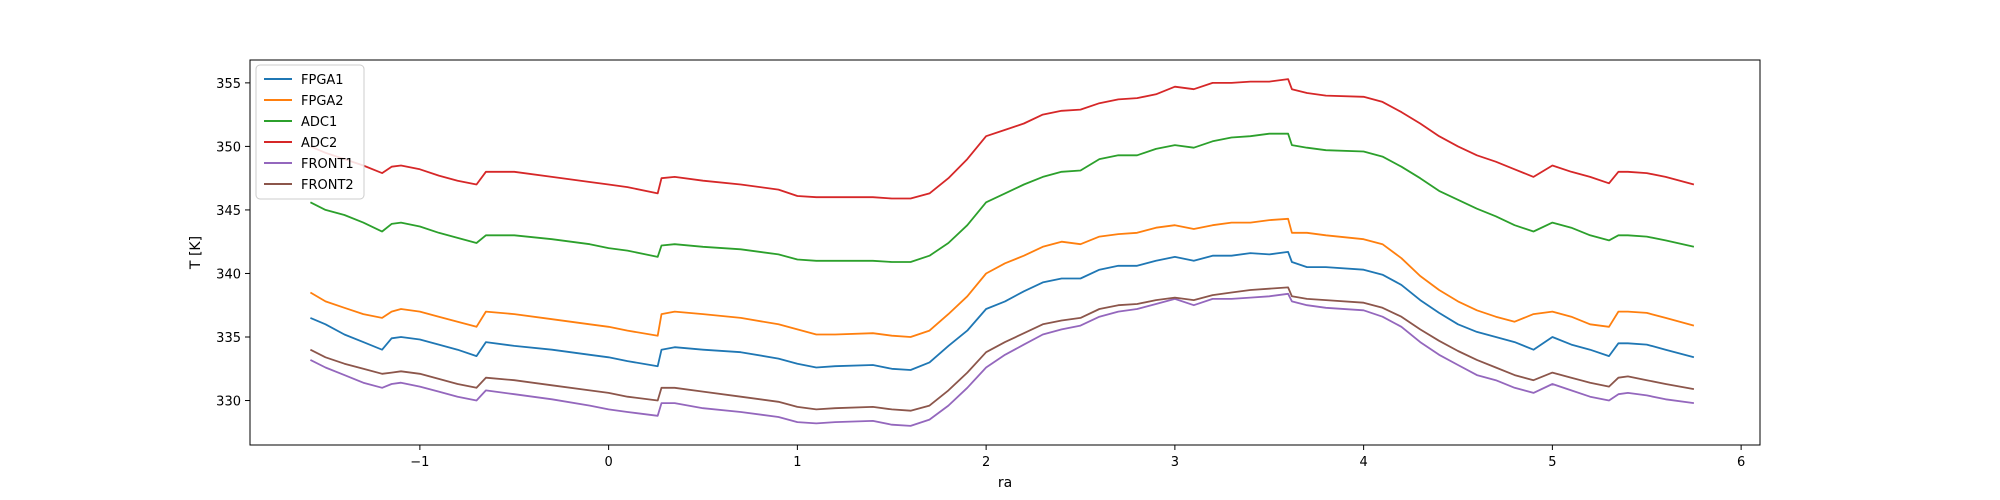 The height and width of the screenshot is (500, 2000). What do you see at coordinates (419, 462) in the screenshot?
I see `x-tick-label: −1` at bounding box center [419, 462].